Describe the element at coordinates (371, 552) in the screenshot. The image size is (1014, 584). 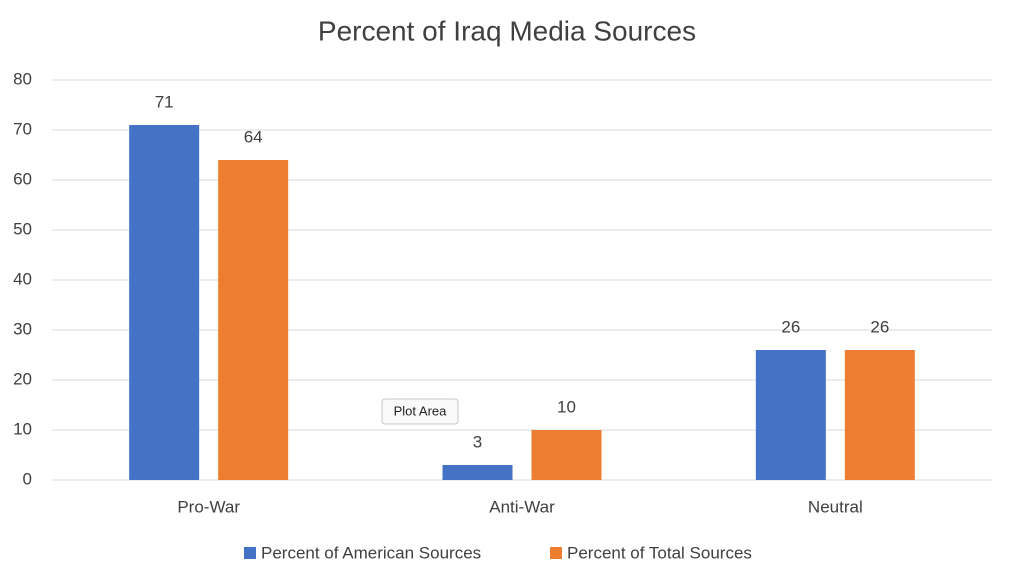
I see `legend-label: Percent of American Sources` at that location.